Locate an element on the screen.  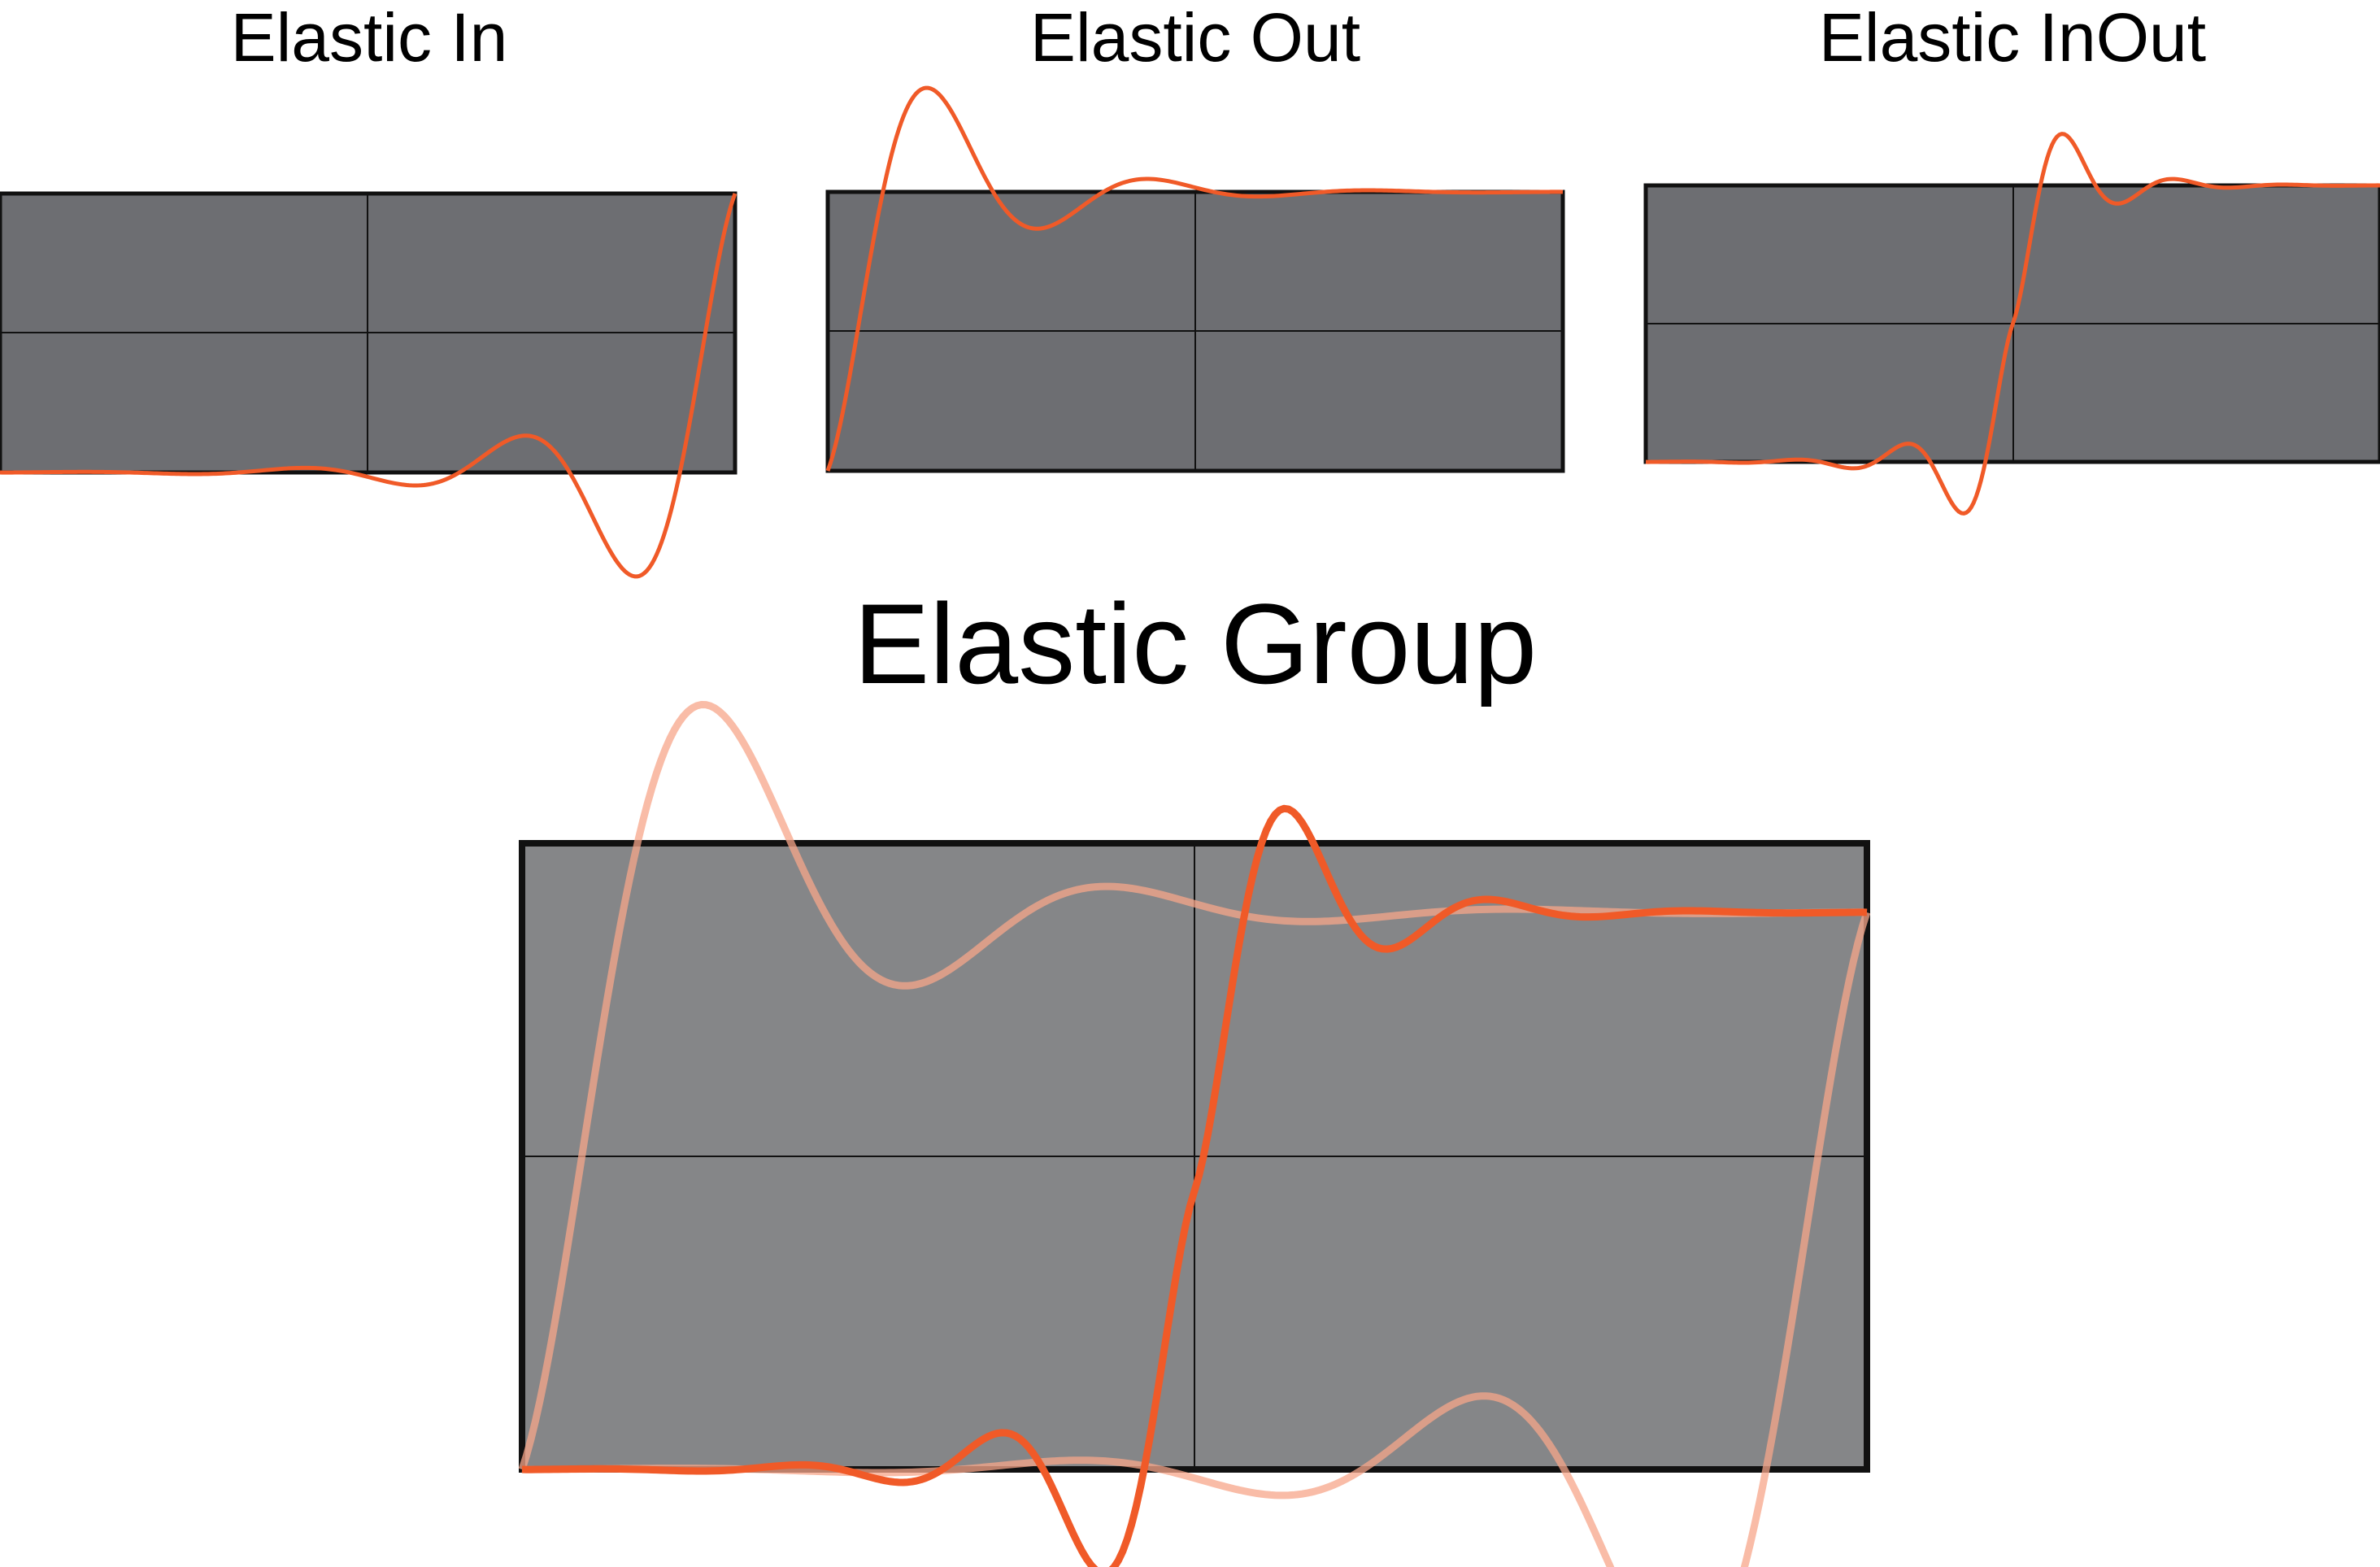
elastic-out-curve is located at coordinates (1194, 278).